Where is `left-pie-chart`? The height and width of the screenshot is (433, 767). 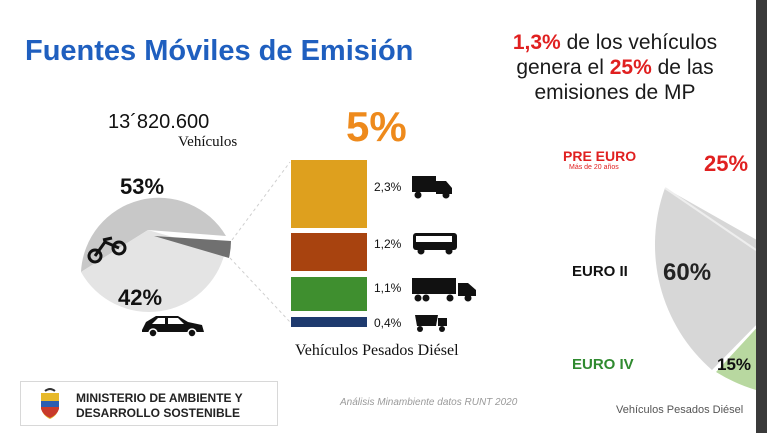 left-pie-chart is located at coordinates (186, 242).